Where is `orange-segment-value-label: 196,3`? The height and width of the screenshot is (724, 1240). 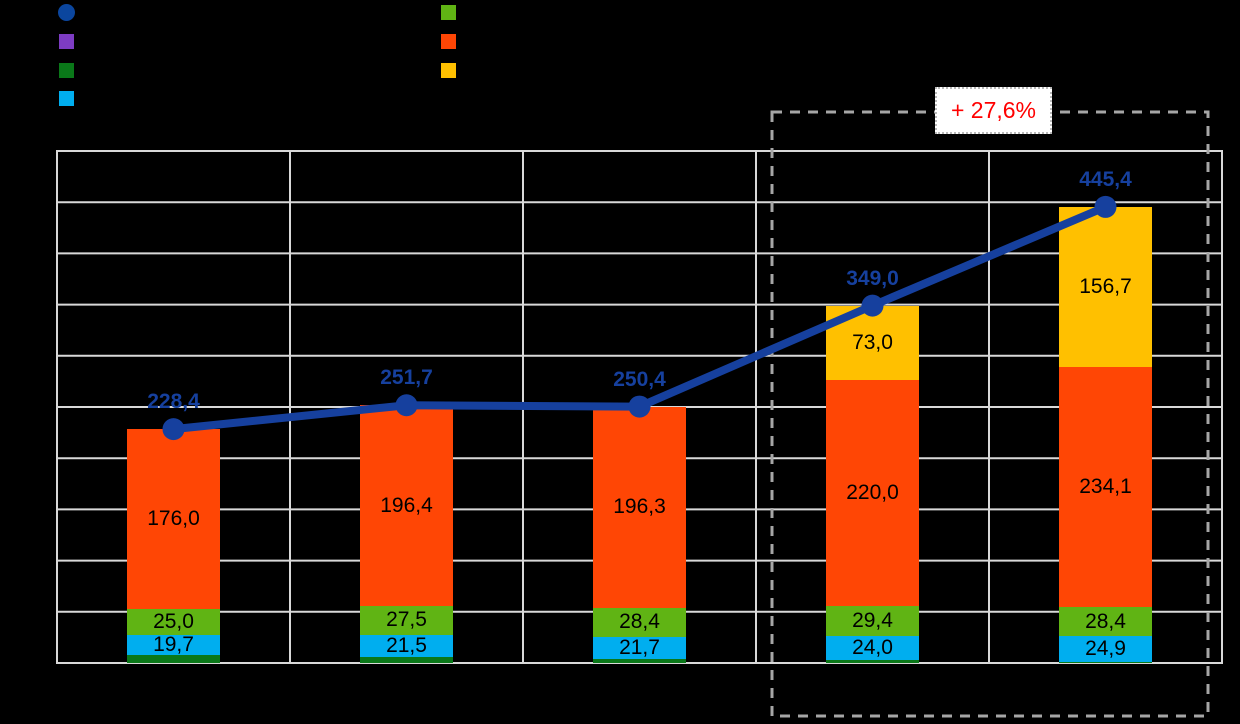 orange-segment-value-label: 196,3 is located at coordinates (639, 507).